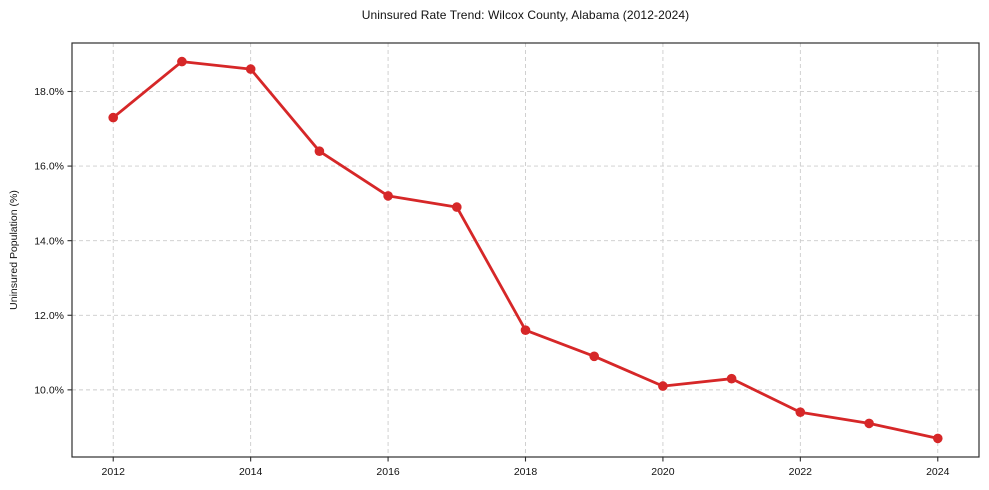 This screenshot has height=490, width=989. I want to click on x-tick-label: 2018, so click(526, 472).